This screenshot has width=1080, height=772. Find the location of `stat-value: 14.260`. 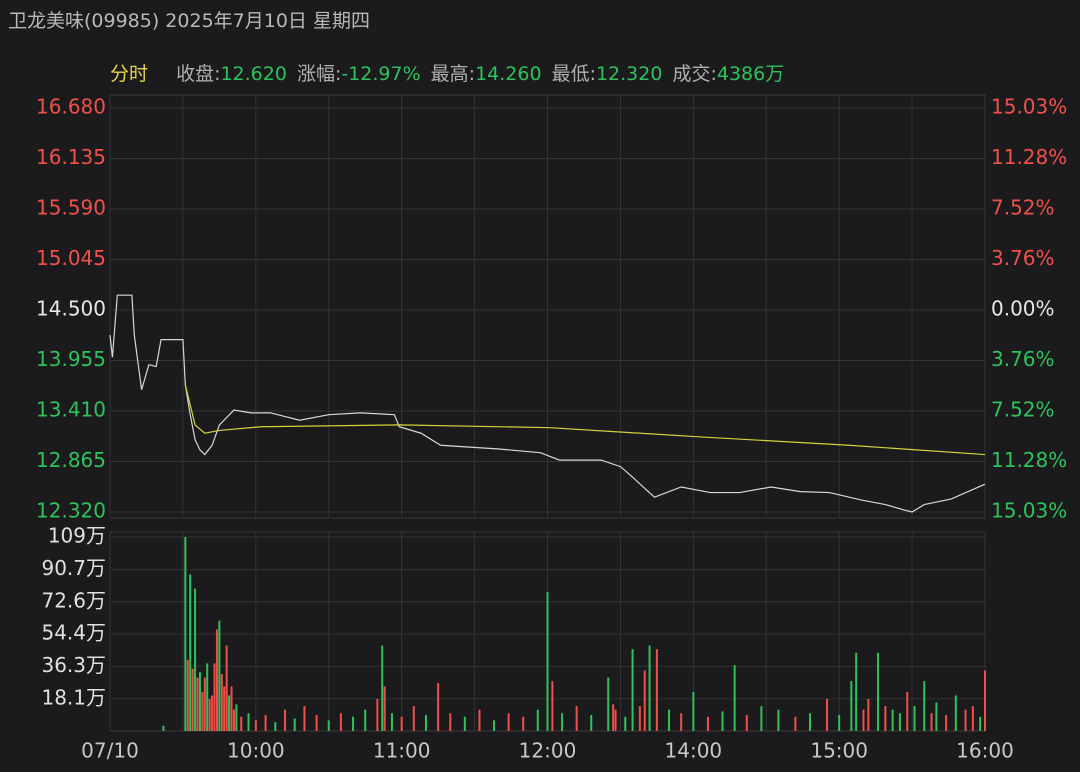

stat-value: 14.260 is located at coordinates (508, 74).